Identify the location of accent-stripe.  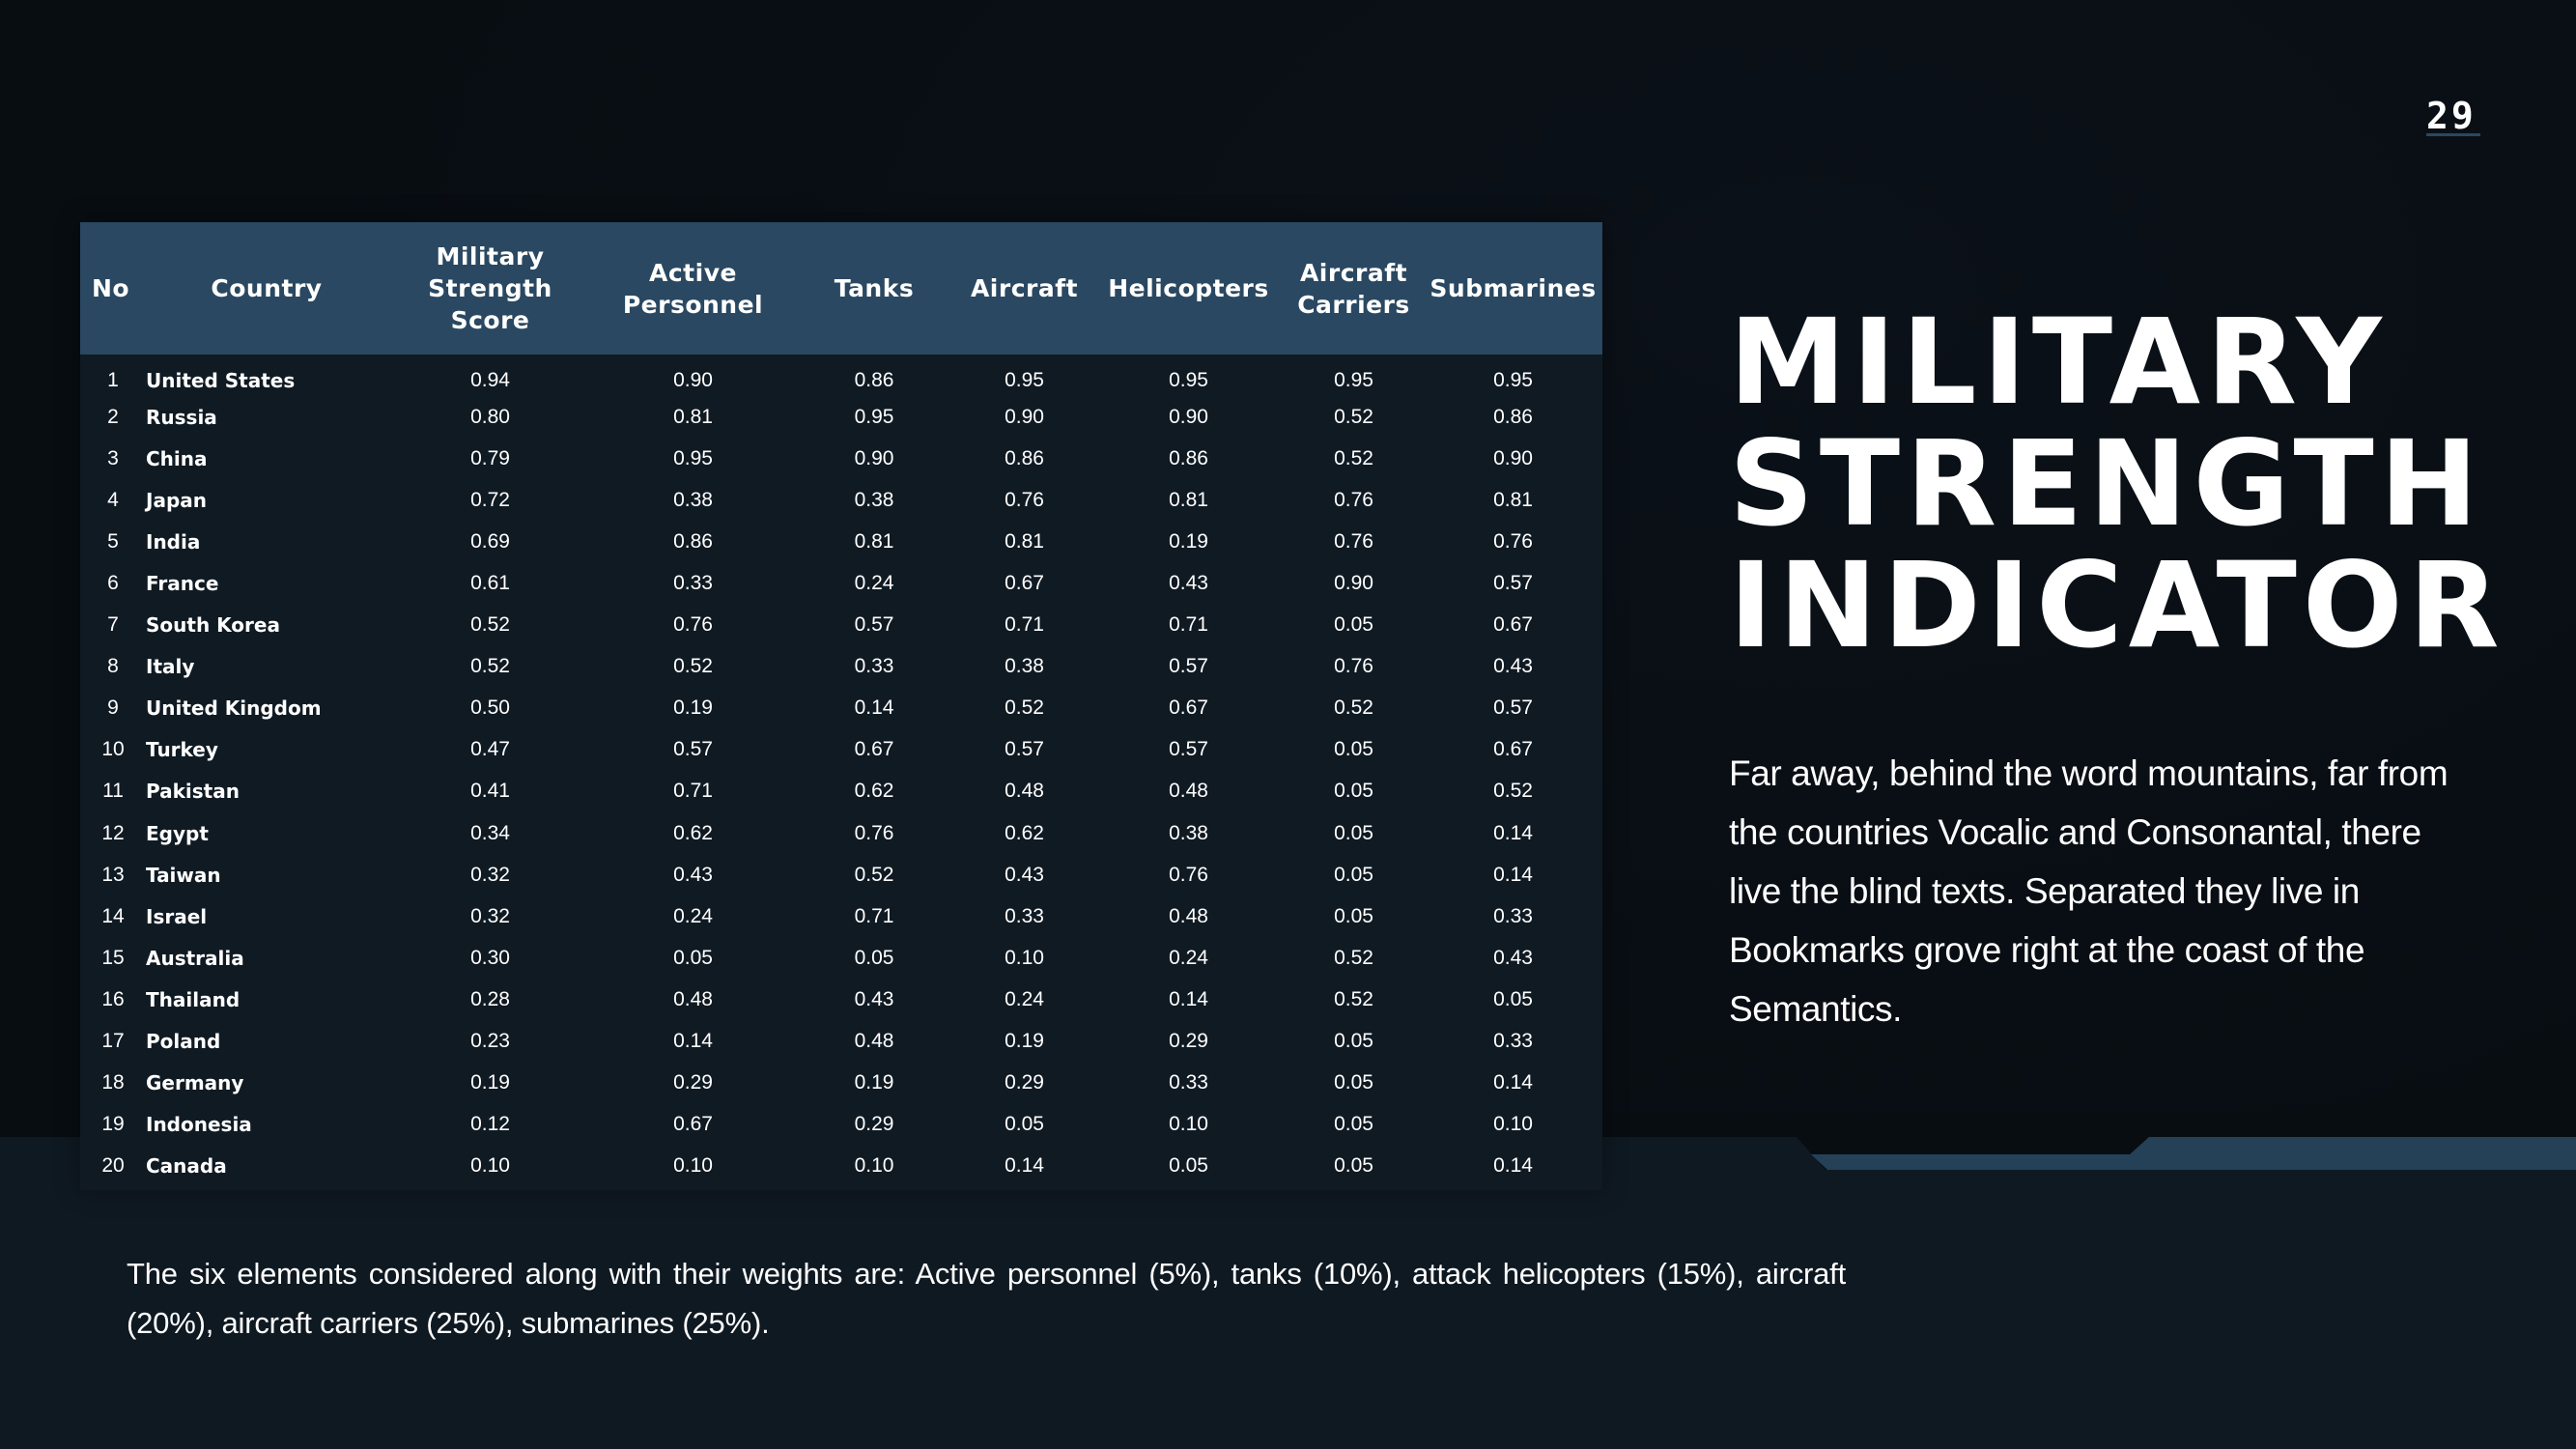
(2193, 1153).